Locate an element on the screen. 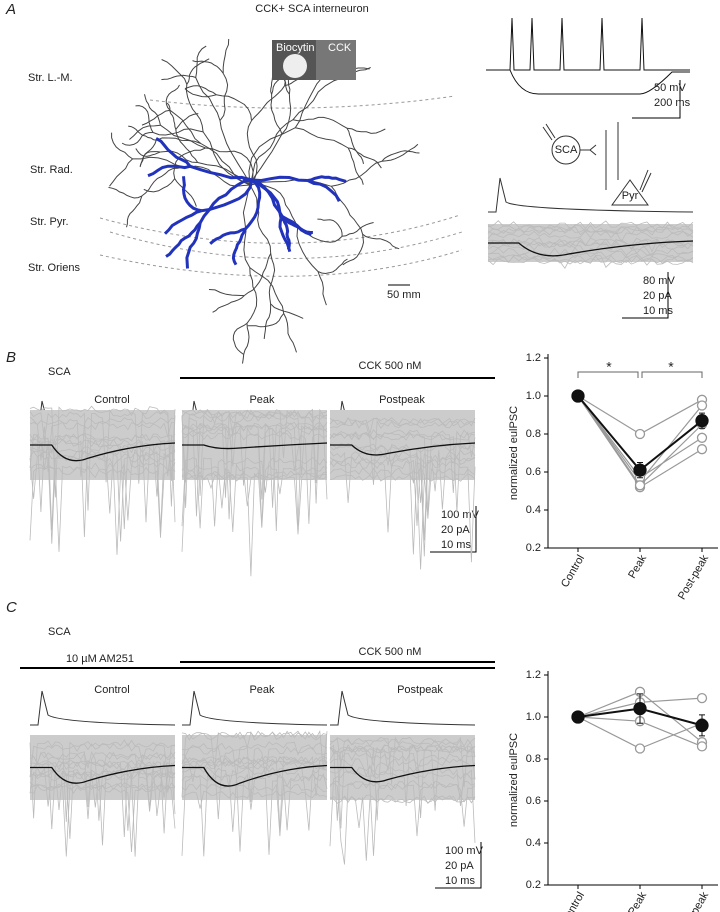  scale-label: 50 mm is located at coordinates (404, 295).